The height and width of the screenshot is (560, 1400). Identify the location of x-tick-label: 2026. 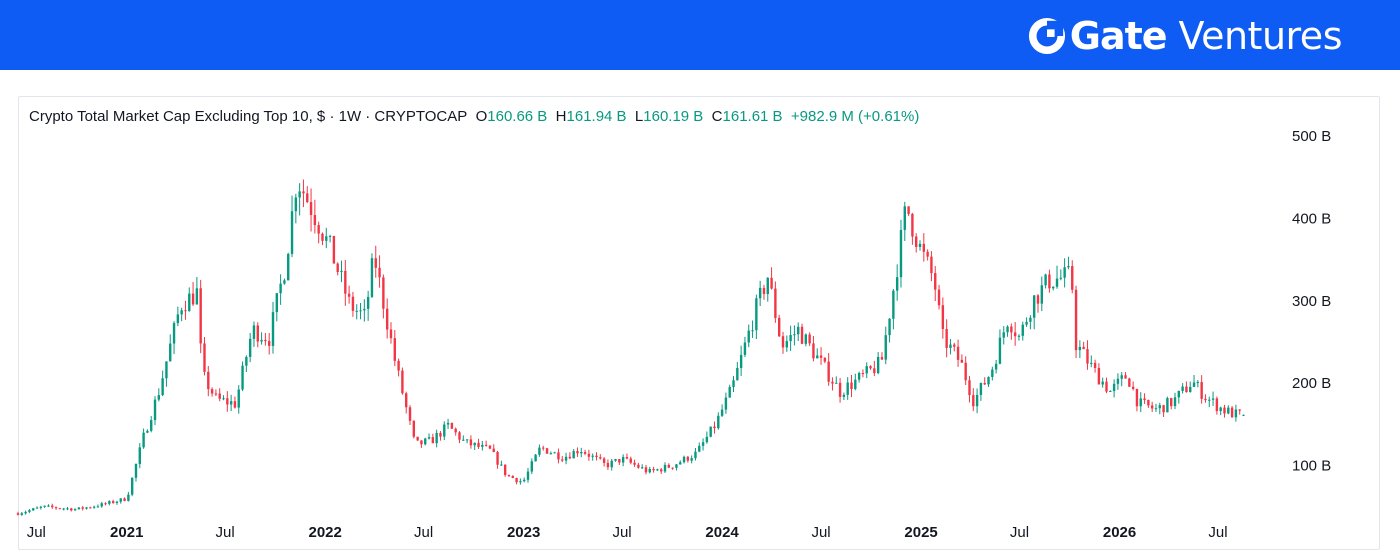
(1119, 532).